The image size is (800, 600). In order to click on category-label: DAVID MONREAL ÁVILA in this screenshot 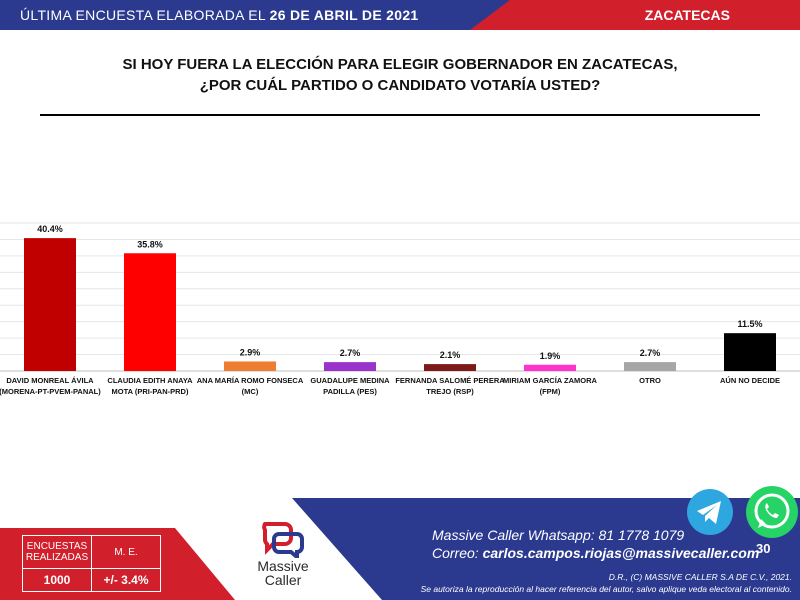, I will do `click(50, 380)`.